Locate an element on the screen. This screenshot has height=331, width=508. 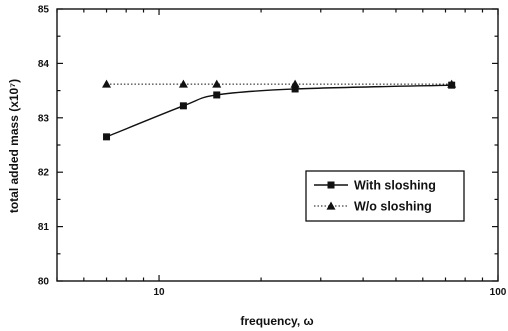
series-layer is located at coordinates (279, 110).